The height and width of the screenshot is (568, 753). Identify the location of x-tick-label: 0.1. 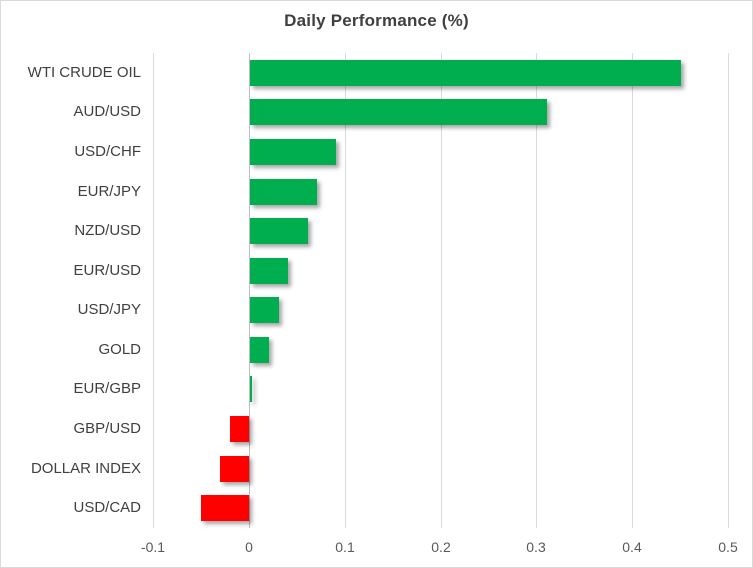
(345, 547).